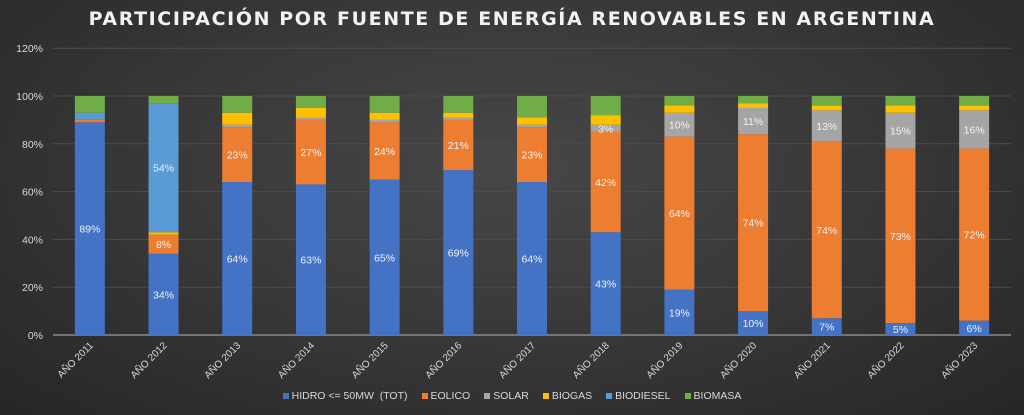 This screenshot has width=1024, height=415. I want to click on data-label: 24%, so click(384, 152).